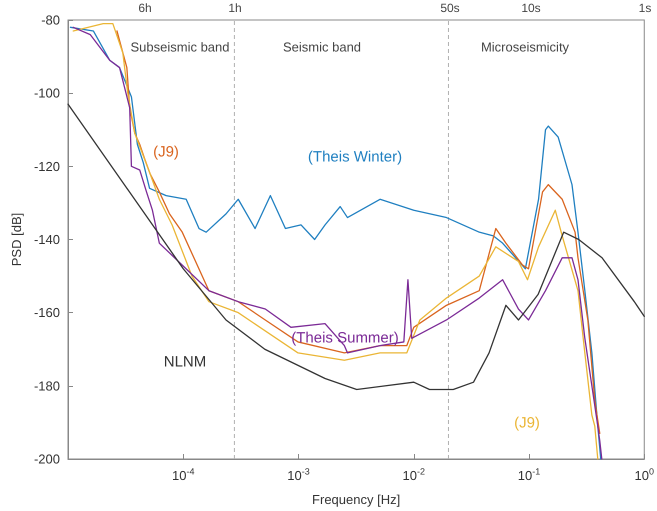  What do you see at coordinates (345, 338) in the screenshot?
I see `annotation: (Theis Summer)` at bounding box center [345, 338].